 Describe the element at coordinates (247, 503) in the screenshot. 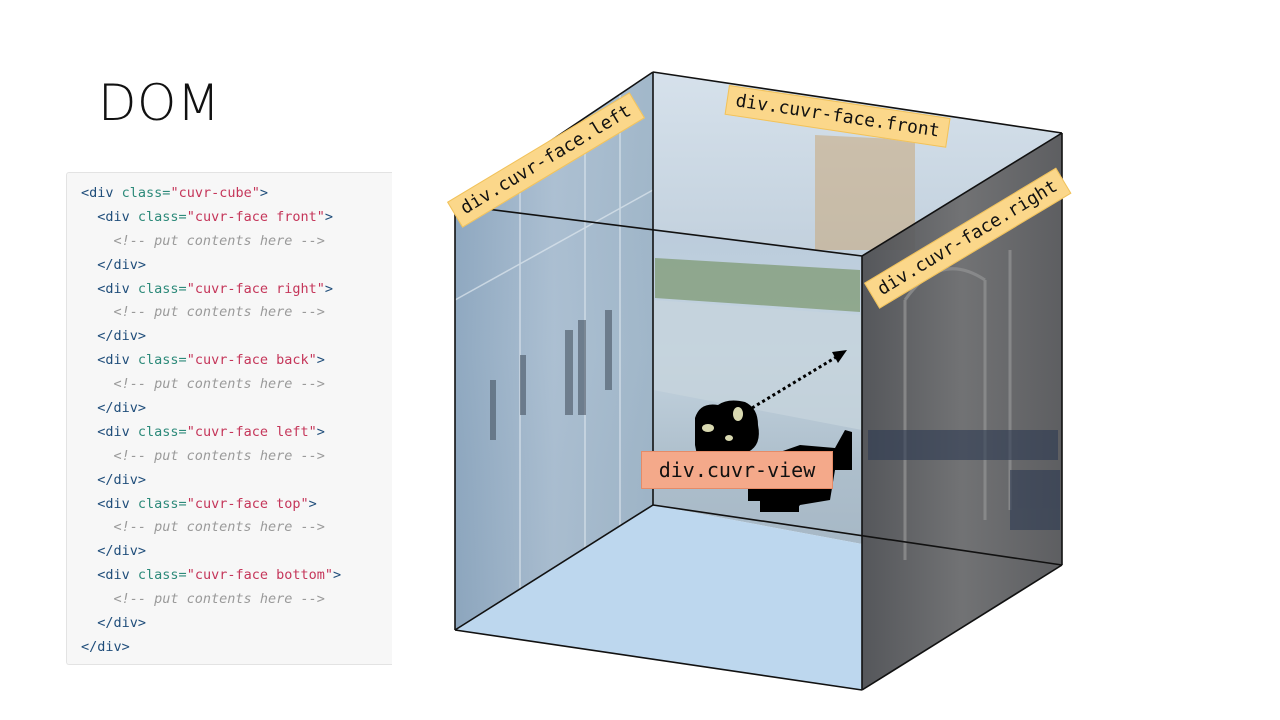

I see `code-token-str: "cuvr-face top"` at that location.